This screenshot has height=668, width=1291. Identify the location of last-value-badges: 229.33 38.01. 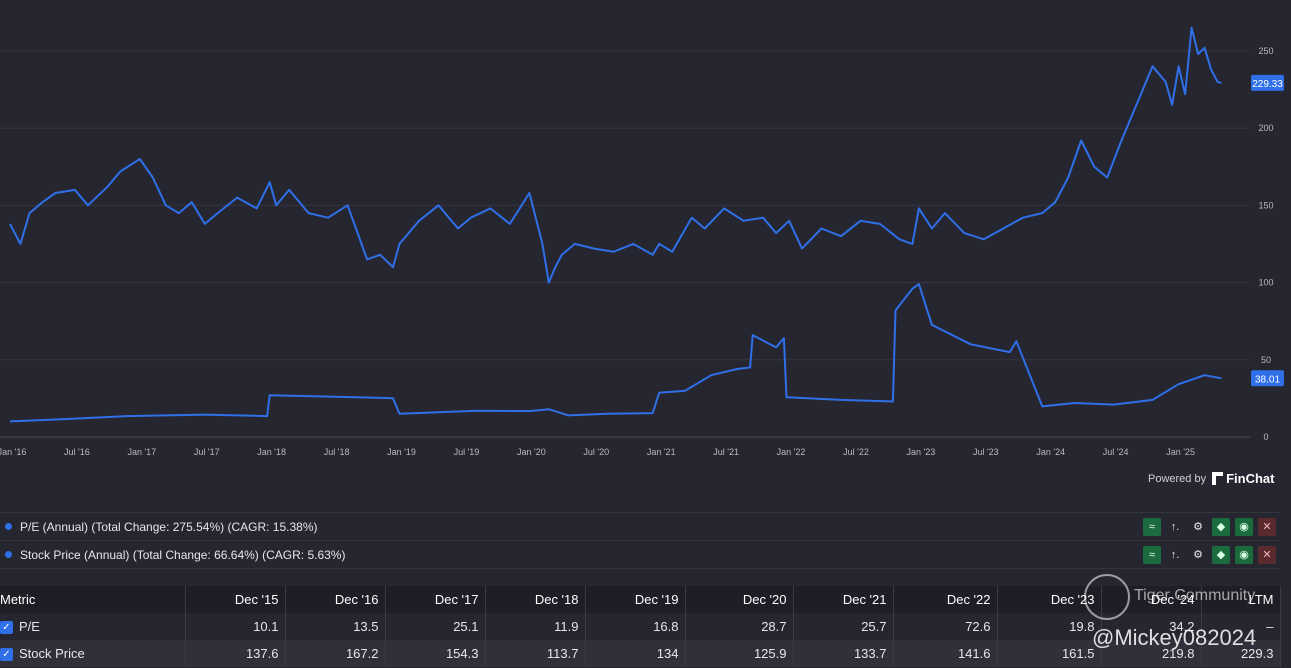
(1267, 230).